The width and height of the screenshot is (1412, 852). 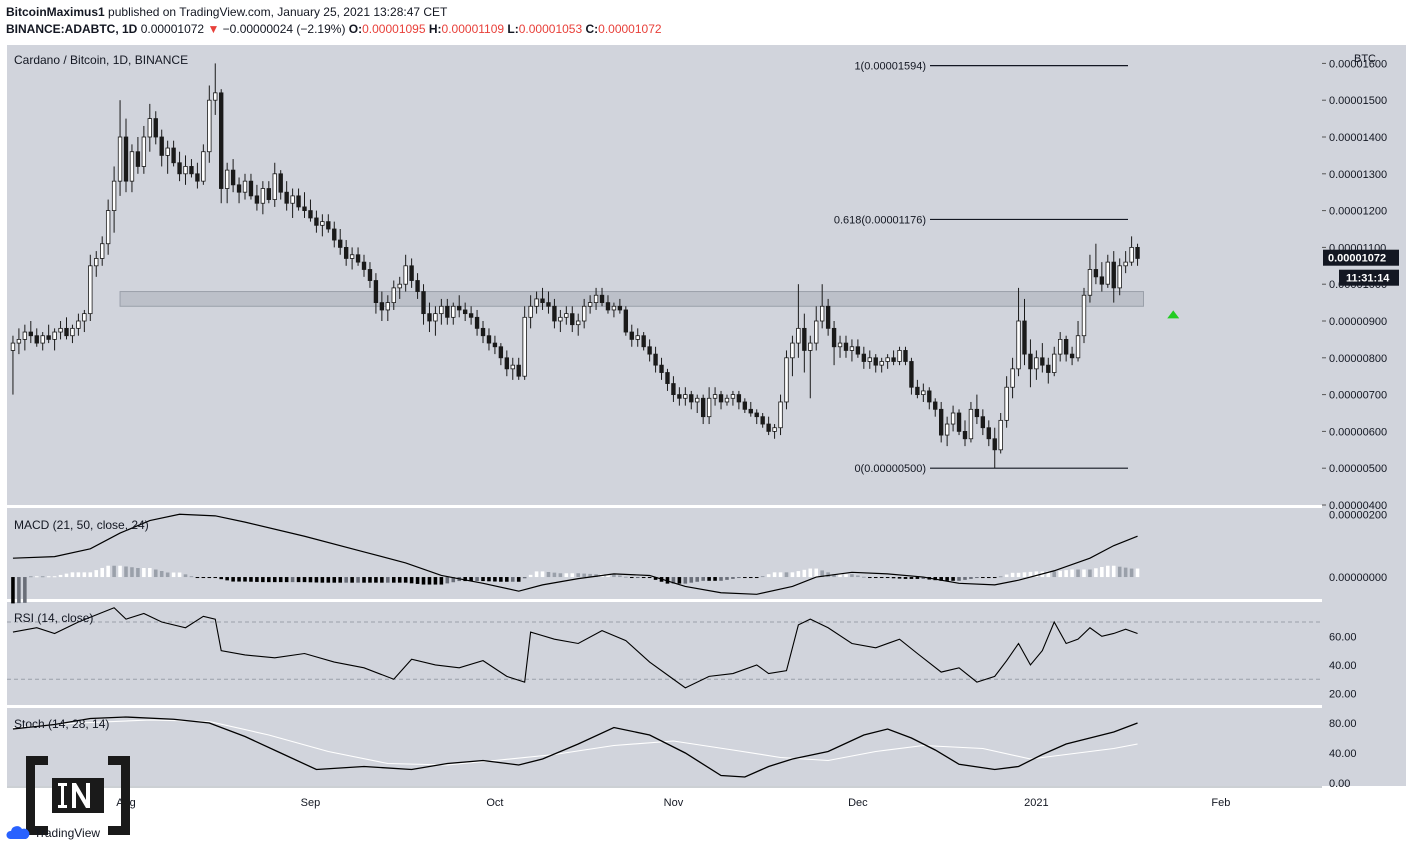 I want to click on currency-label: BTC, so click(x=1365, y=59).